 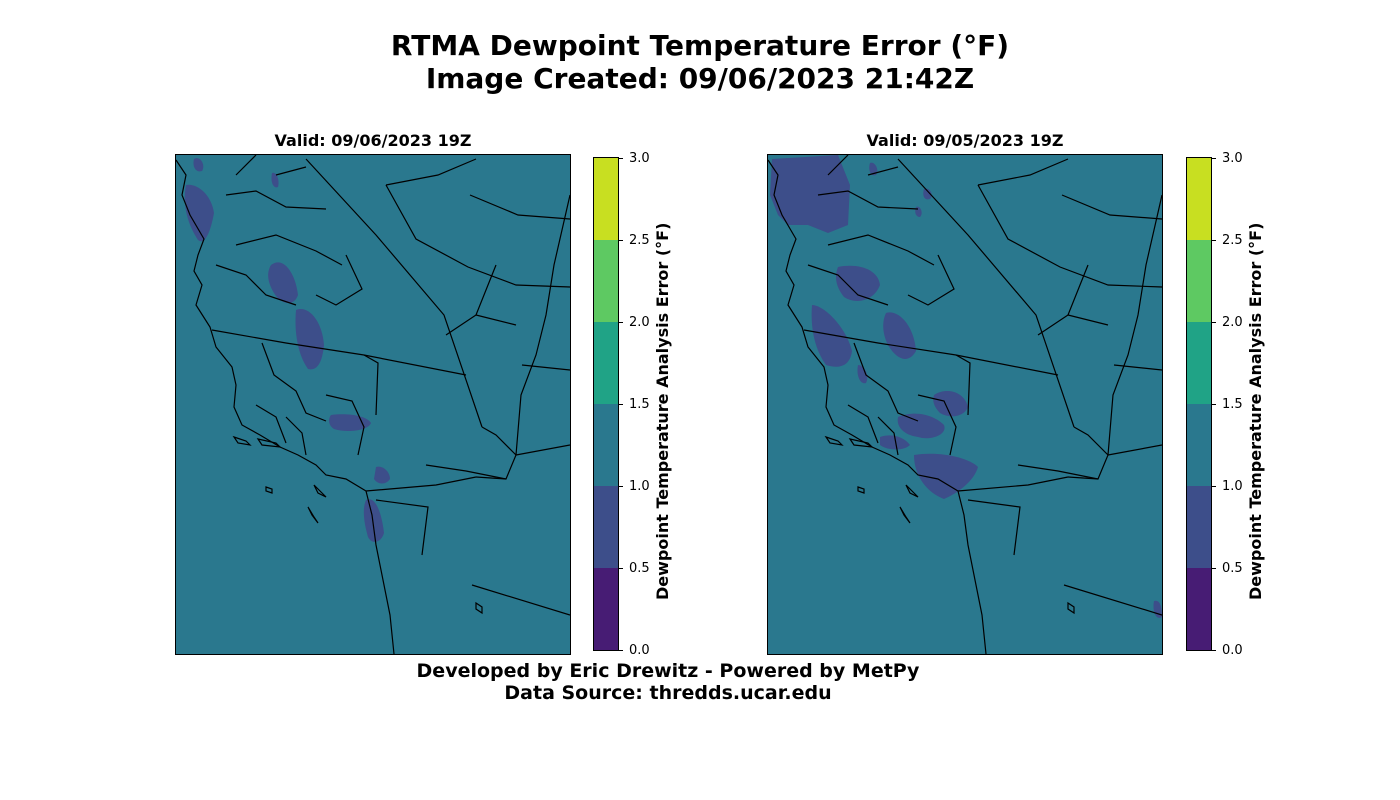 What do you see at coordinates (700, 45) in the screenshot?
I see `figure-title: RTMA Dewpoint Temperature Error (°F)` at bounding box center [700, 45].